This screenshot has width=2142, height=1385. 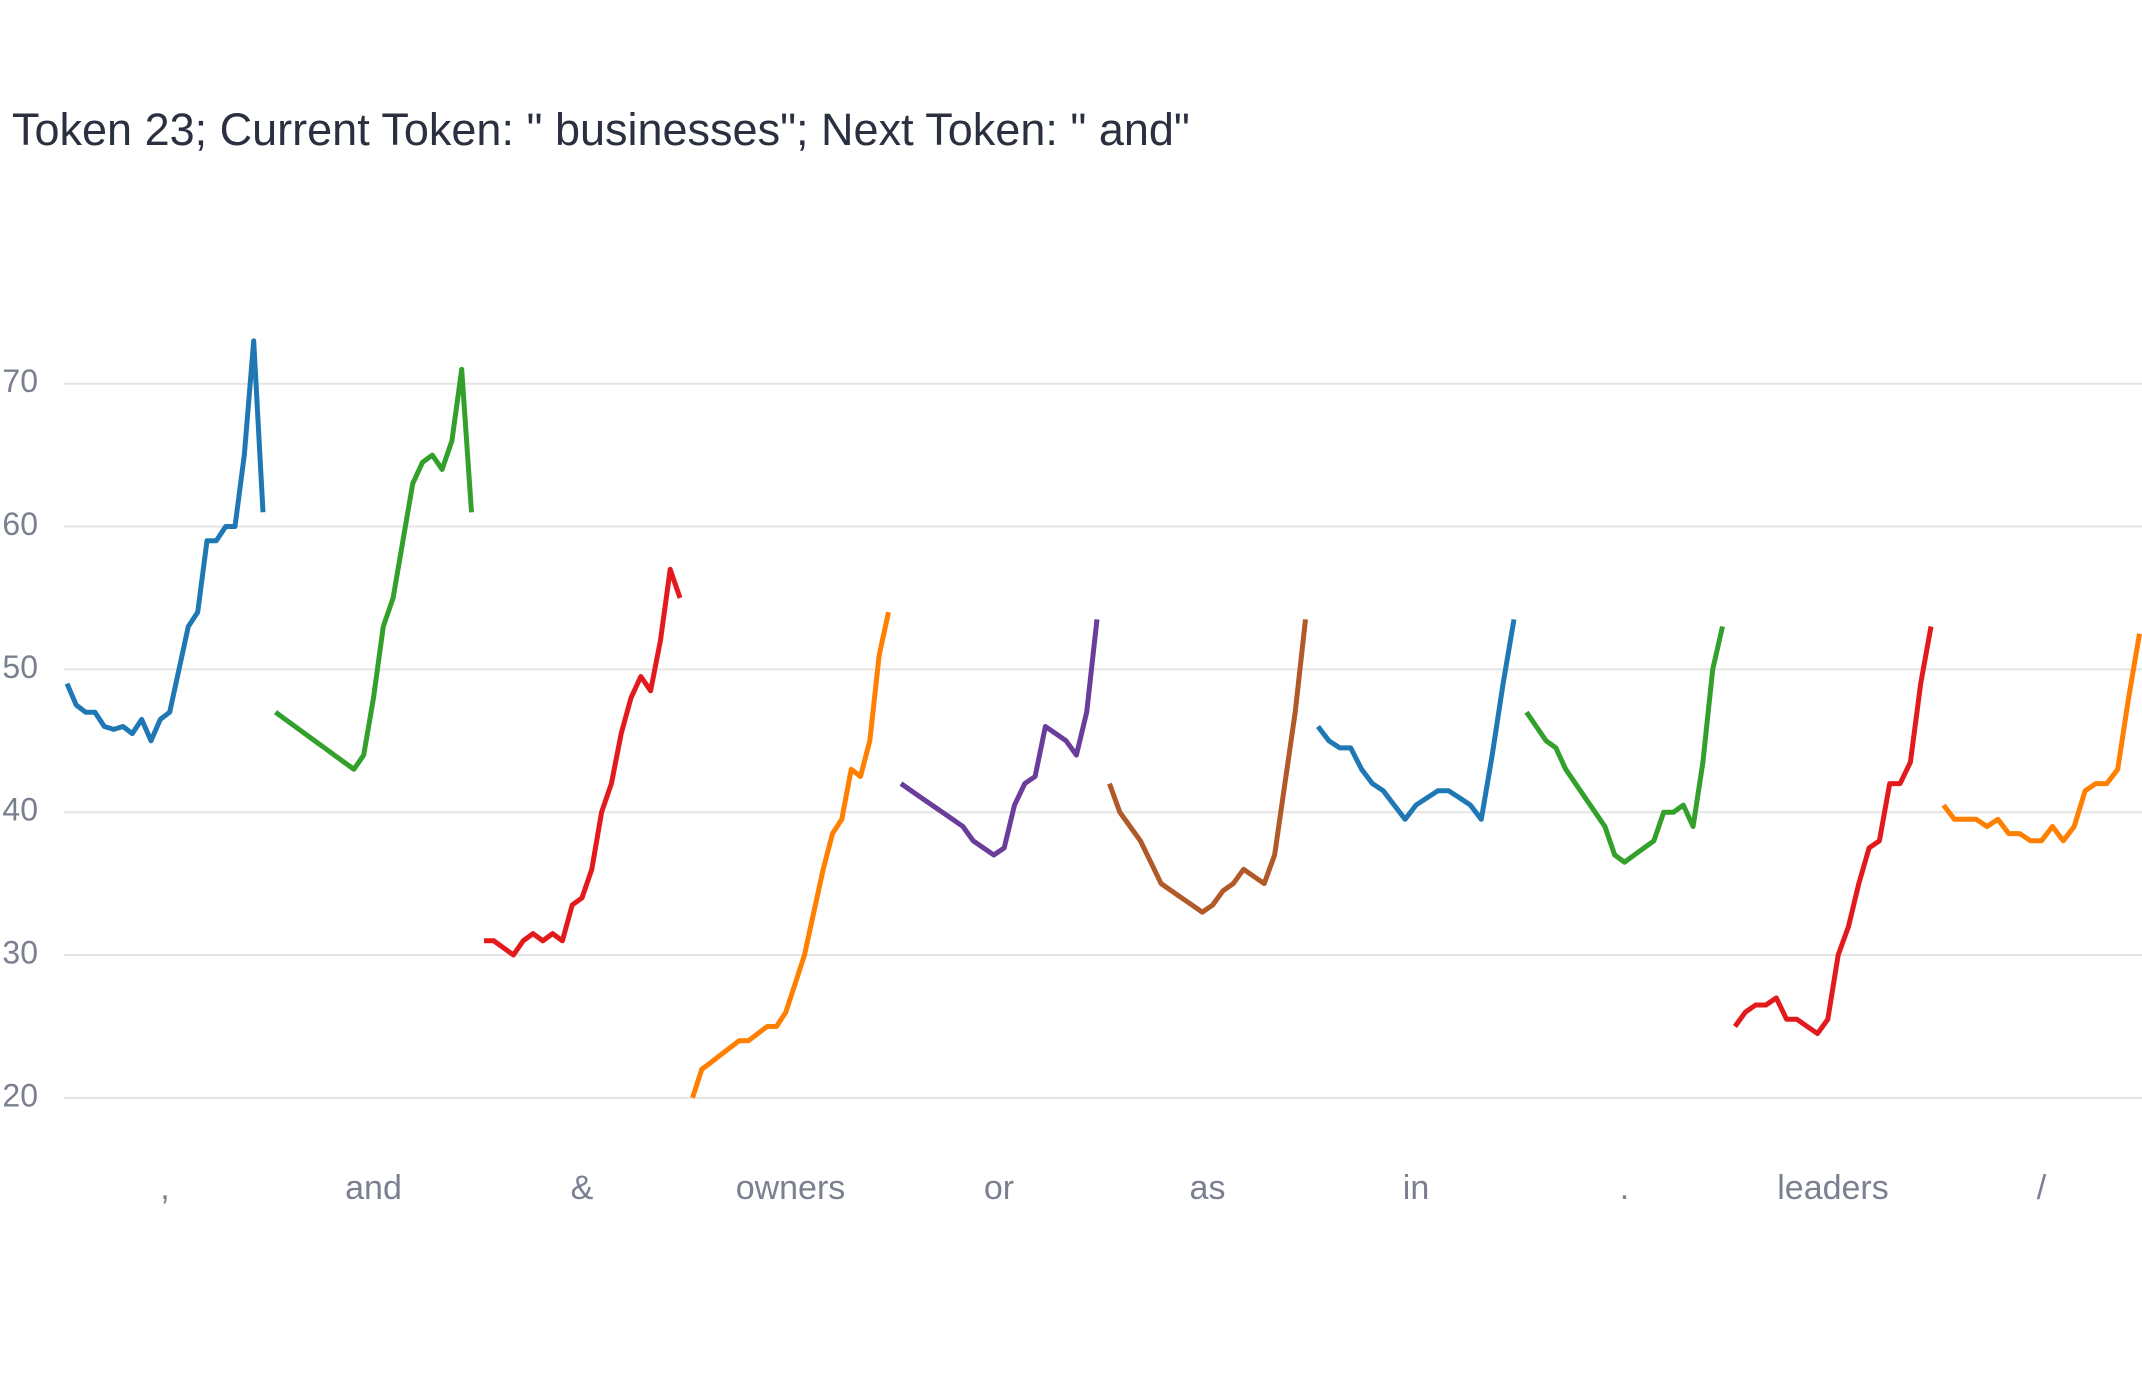 I want to click on y-tick-label: 30, so click(x=20, y=952).